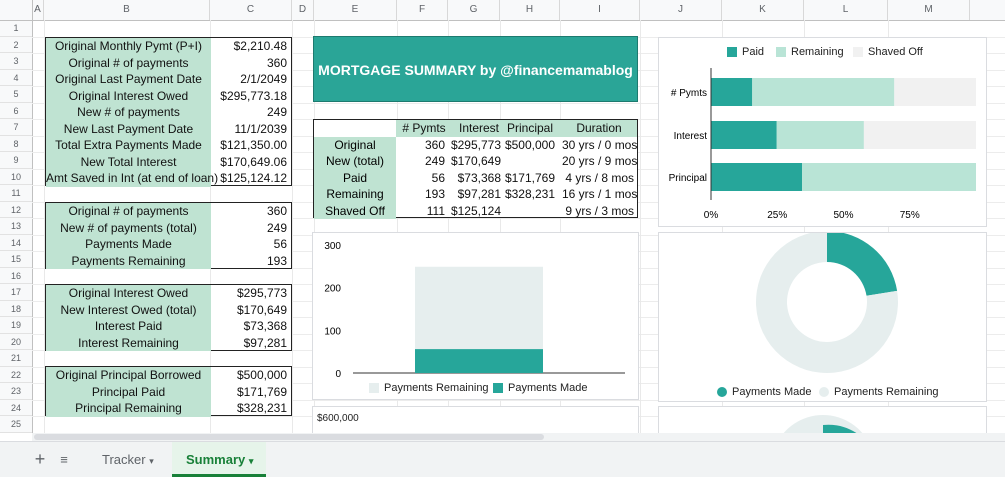  I want to click on summary-cell: 249, so click(434, 161).